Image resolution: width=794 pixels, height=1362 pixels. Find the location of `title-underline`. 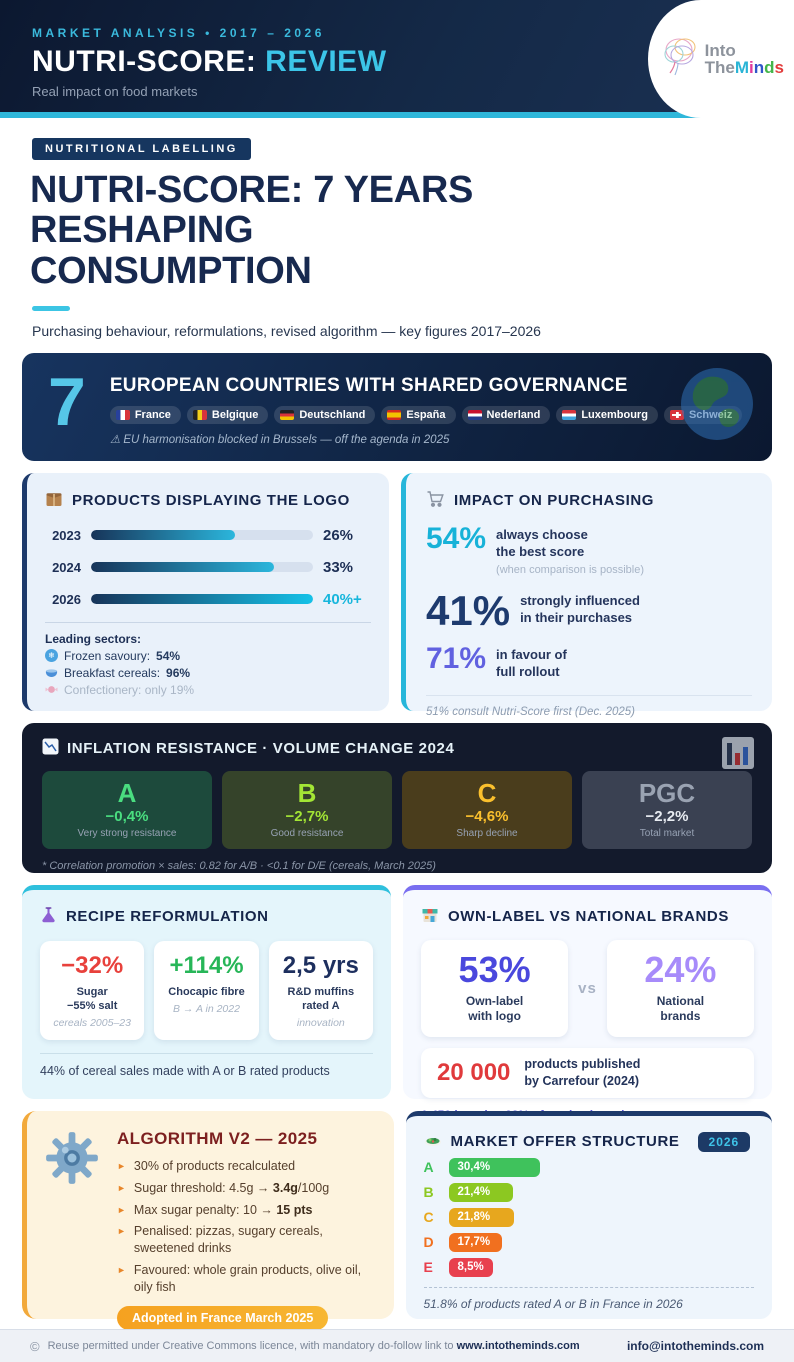

title-underline is located at coordinates (51, 308).